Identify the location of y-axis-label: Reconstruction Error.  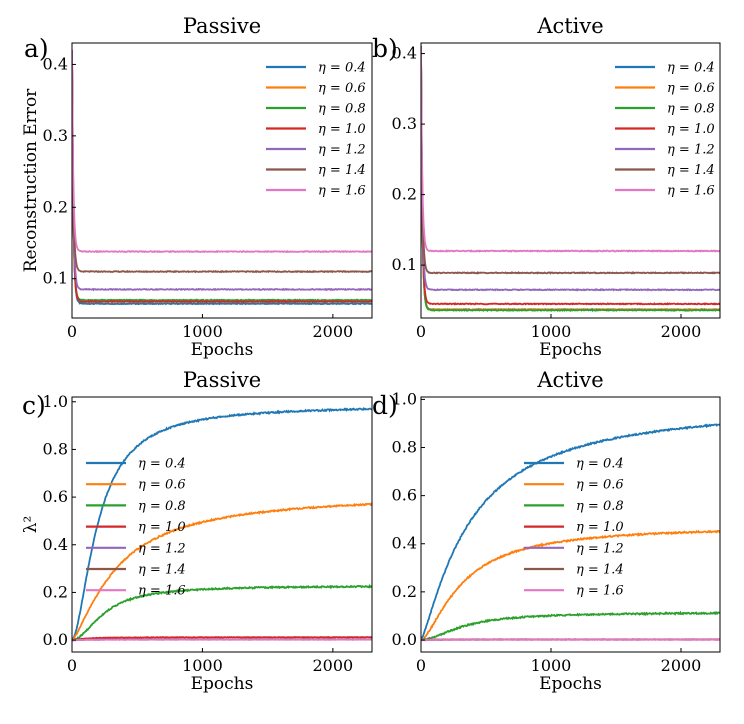
(31, 180).